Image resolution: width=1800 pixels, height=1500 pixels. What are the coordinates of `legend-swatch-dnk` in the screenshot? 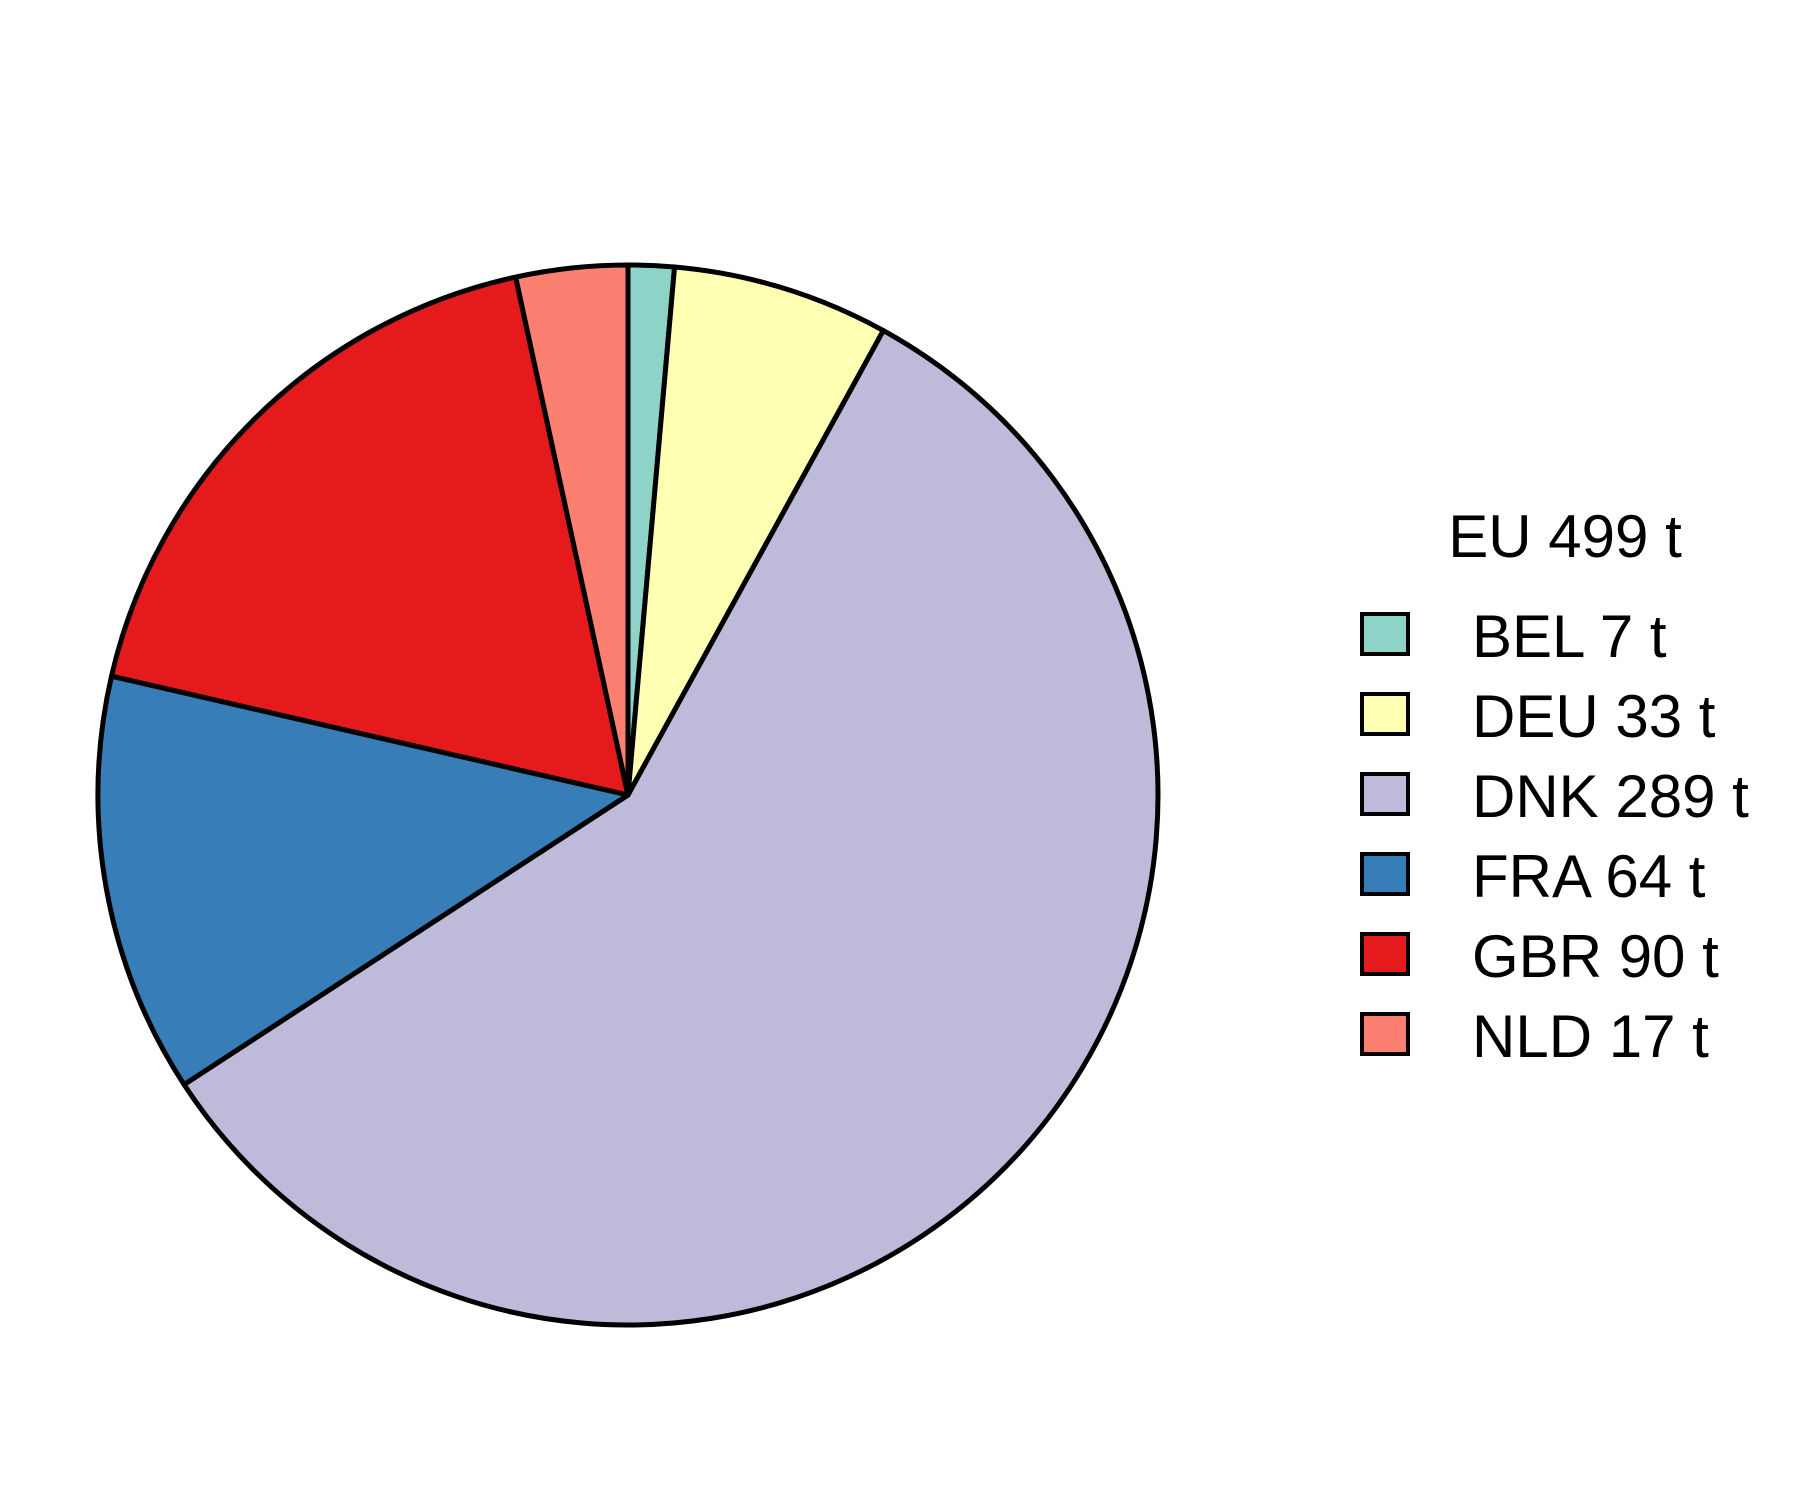 It's located at (1385, 794).